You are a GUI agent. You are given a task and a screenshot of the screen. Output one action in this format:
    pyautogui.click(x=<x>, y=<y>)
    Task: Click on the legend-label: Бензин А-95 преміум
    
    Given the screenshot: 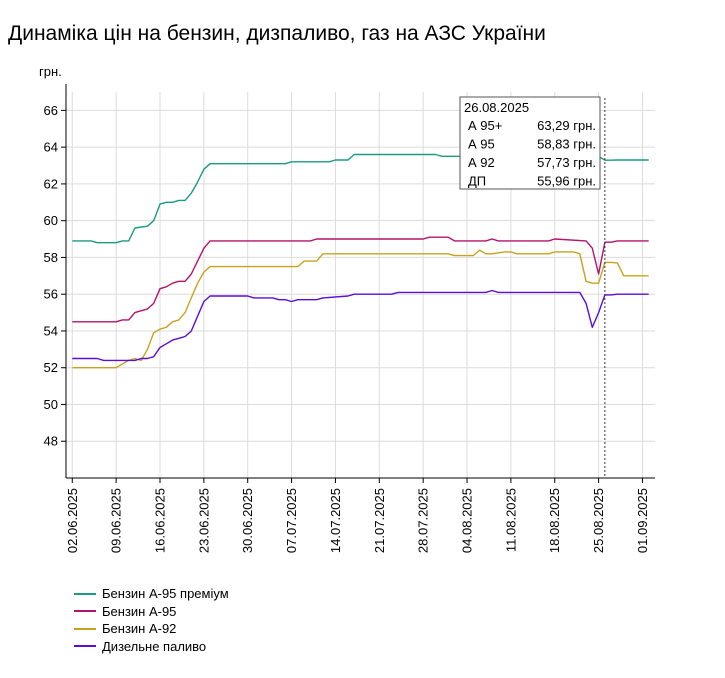 What is the action you would take?
    pyautogui.click(x=165, y=594)
    